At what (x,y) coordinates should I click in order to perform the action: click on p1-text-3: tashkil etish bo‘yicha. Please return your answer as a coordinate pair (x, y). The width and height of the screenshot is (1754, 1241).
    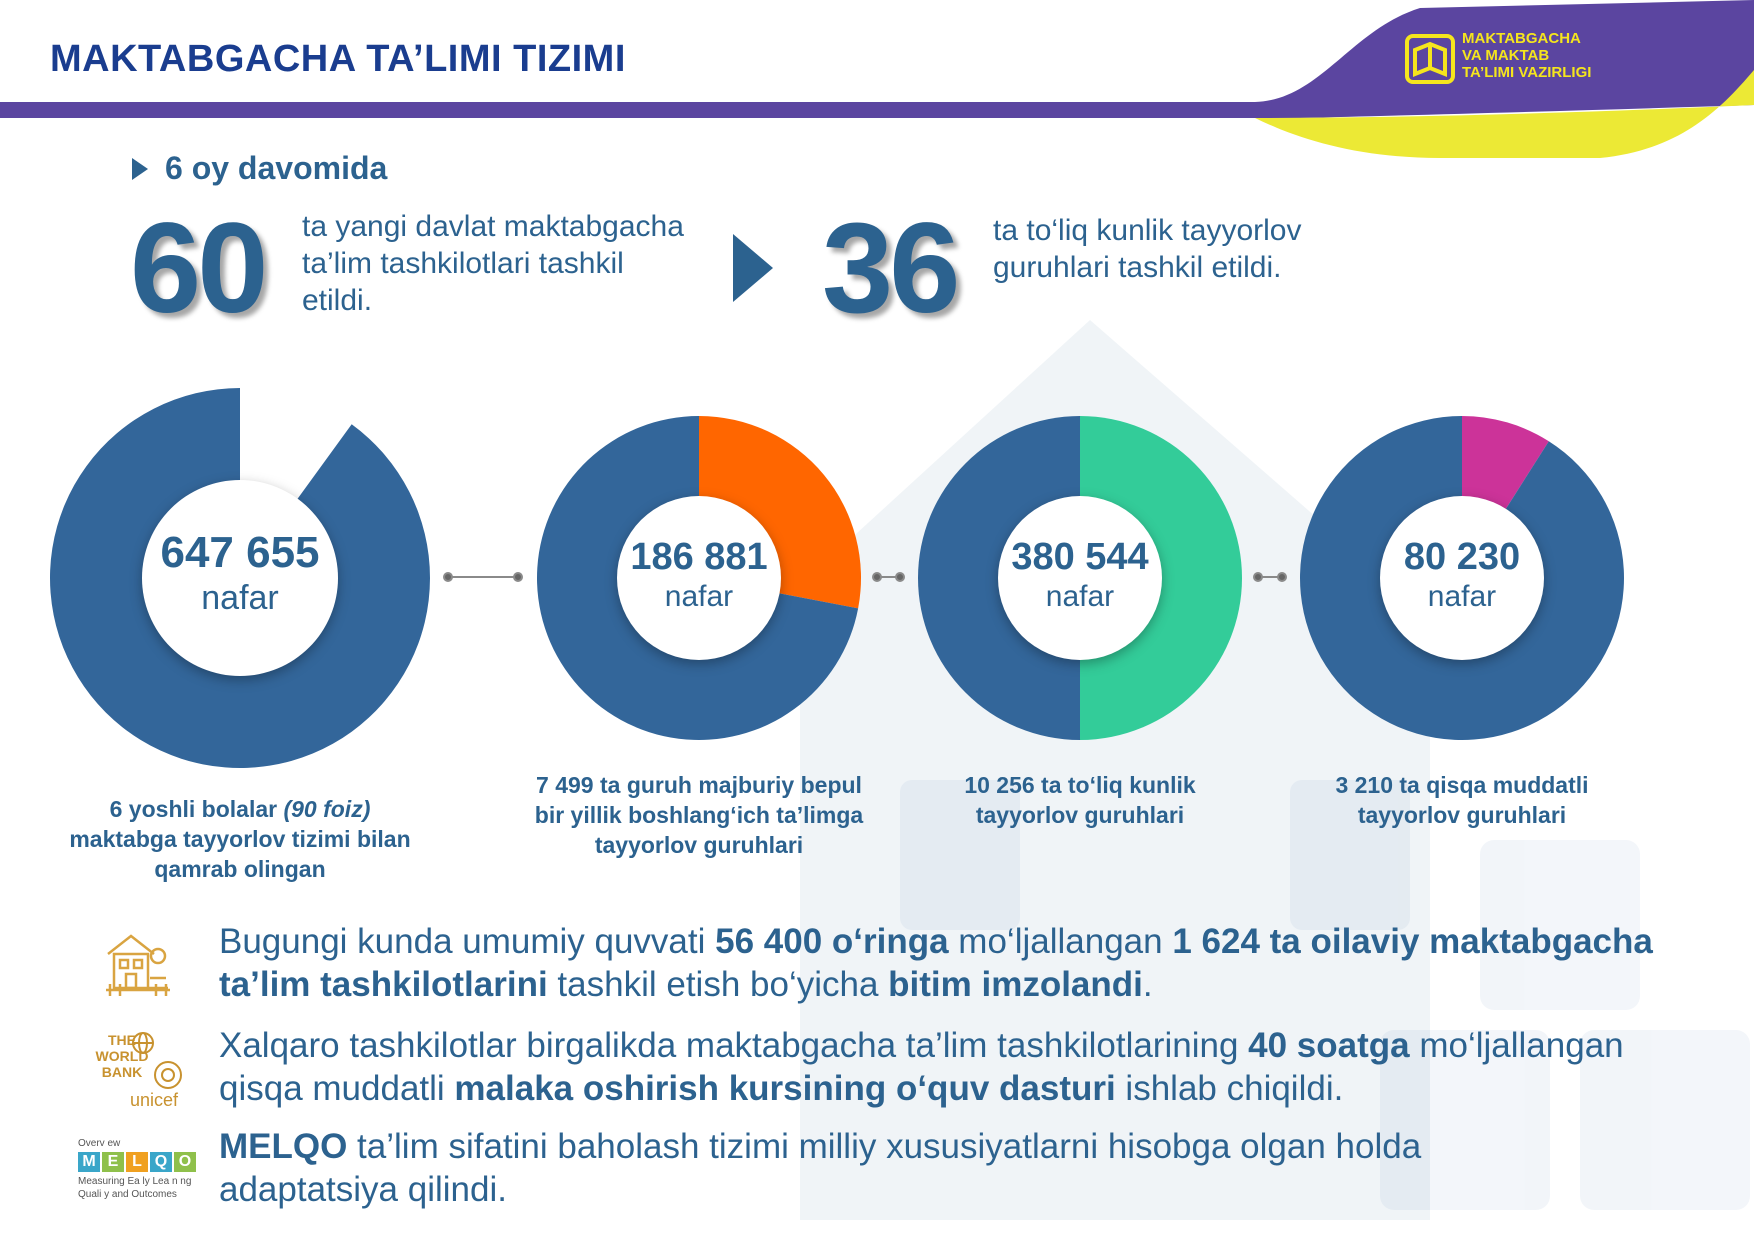
    Looking at the image, I should click on (718, 984).